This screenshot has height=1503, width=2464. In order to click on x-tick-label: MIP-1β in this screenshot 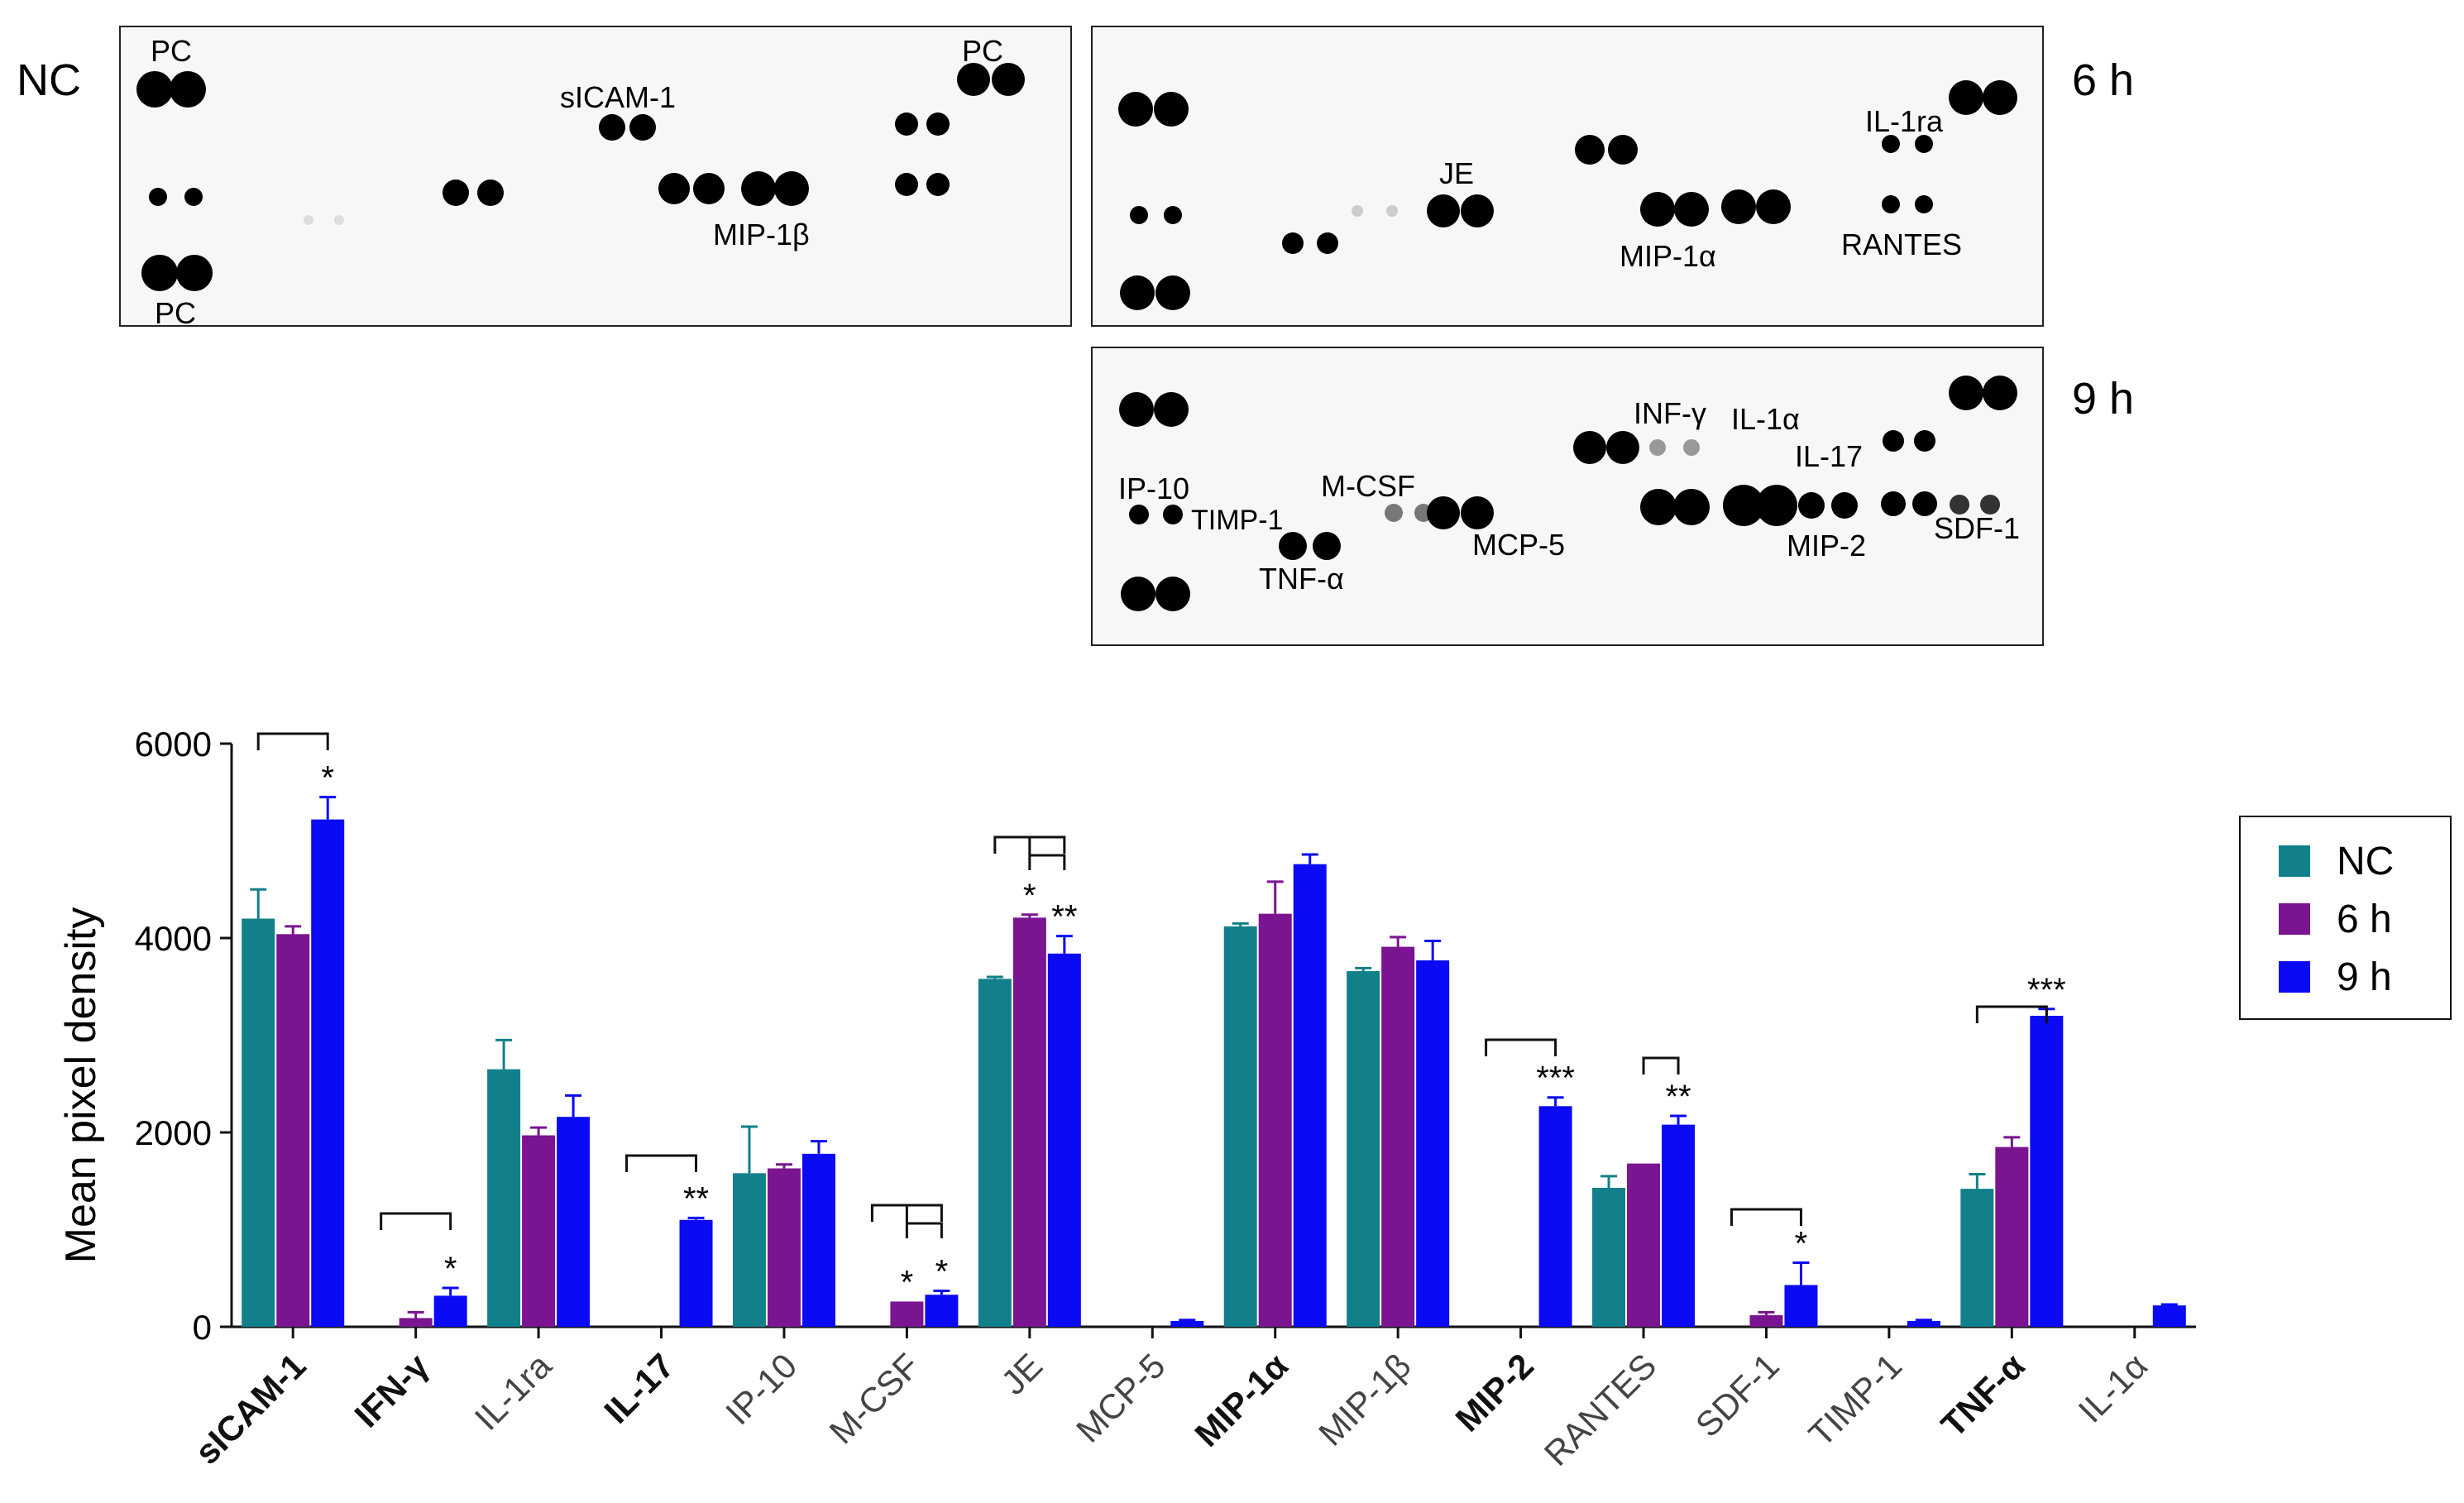, I will do `click(1365, 1399)`.